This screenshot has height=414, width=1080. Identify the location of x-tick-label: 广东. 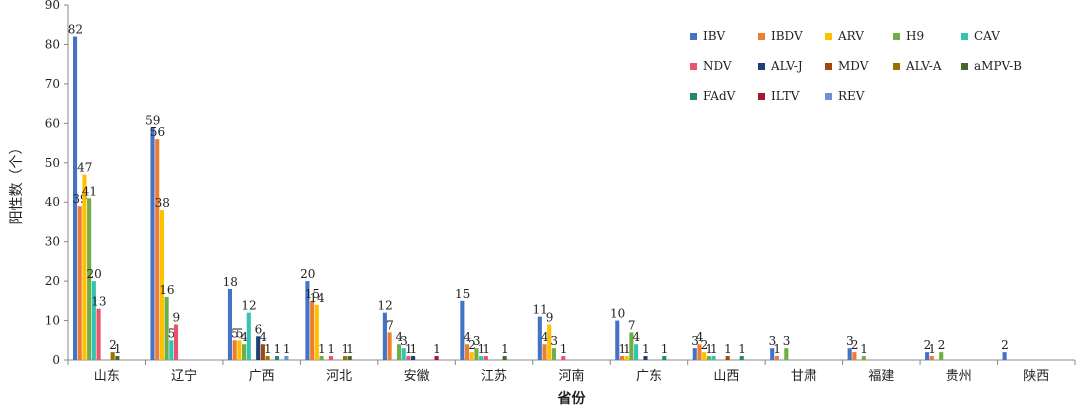
(649, 376).